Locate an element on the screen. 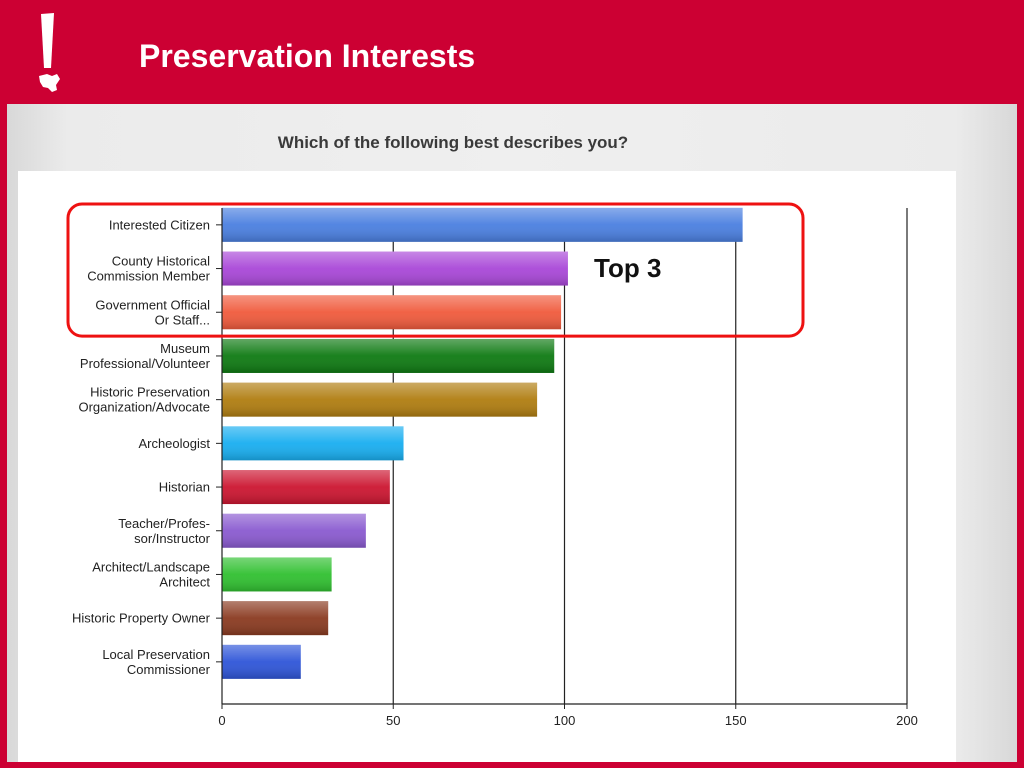 The width and height of the screenshot is (1024, 768). page-title: Preservation Interests is located at coordinates (307, 56).